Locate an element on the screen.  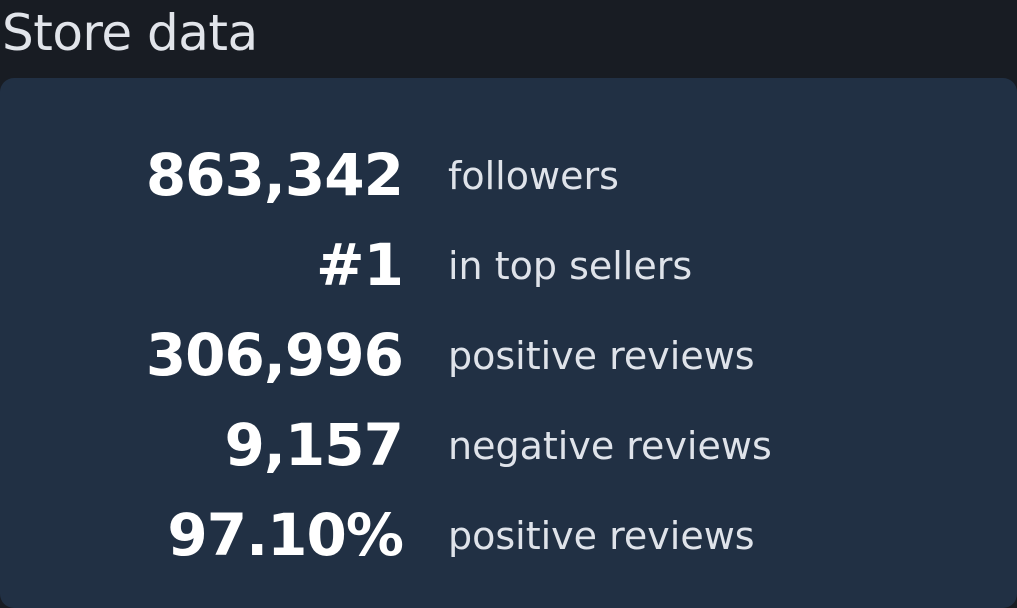
stat-row-negative-reviews: 9,157 negative reviews is located at coordinates (508, 447).